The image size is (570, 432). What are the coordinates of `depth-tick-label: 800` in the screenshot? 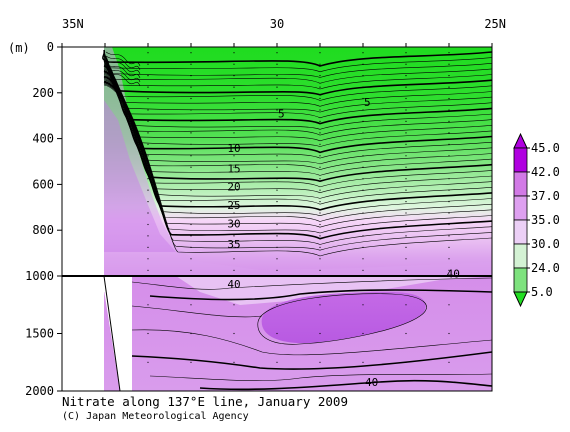 It's located at (43, 230).